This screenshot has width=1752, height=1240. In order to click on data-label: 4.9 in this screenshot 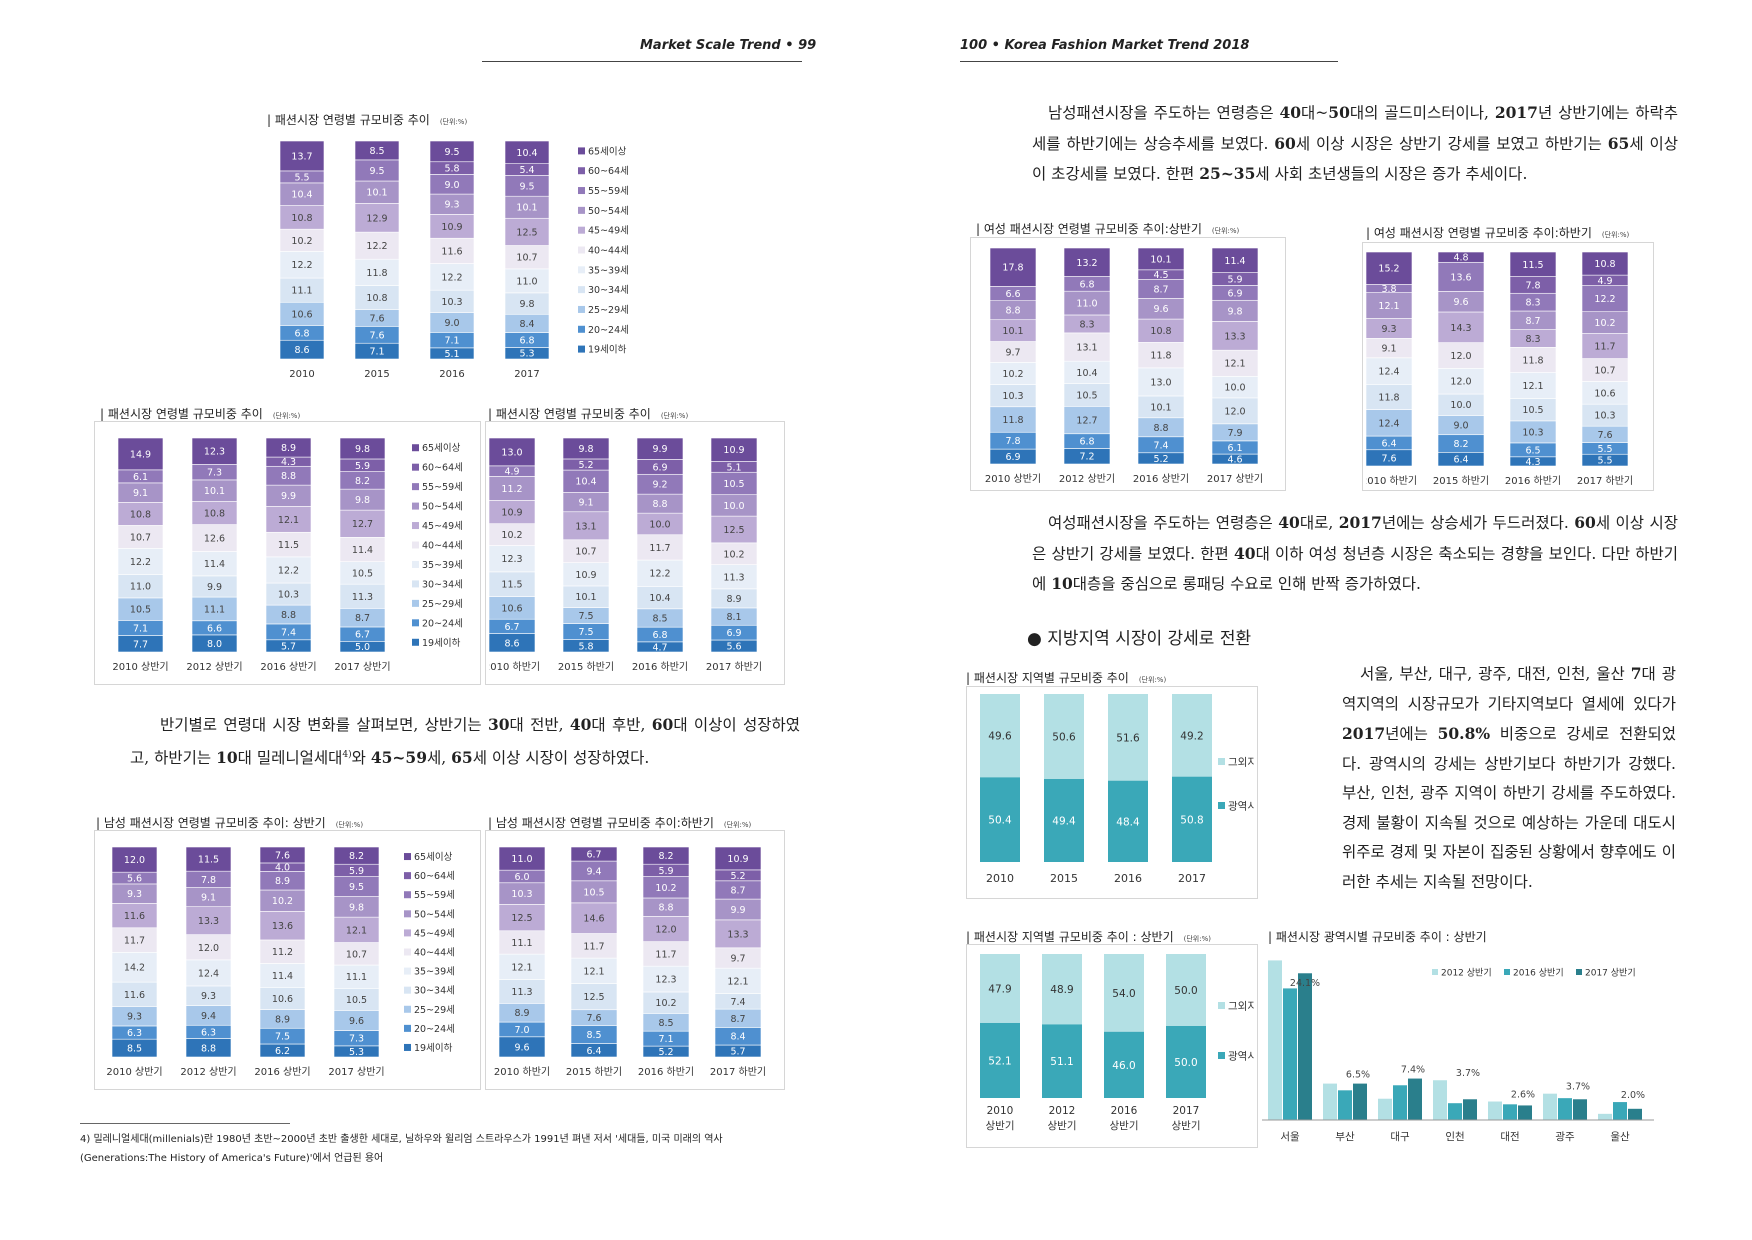, I will do `click(511, 472)`.